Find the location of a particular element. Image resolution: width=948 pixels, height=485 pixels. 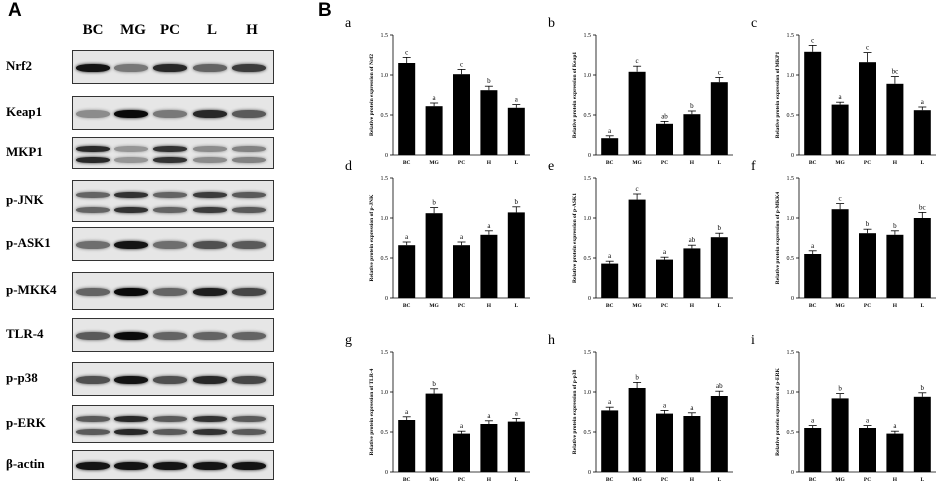

significance-letter: ab is located at coordinates (719, 386).